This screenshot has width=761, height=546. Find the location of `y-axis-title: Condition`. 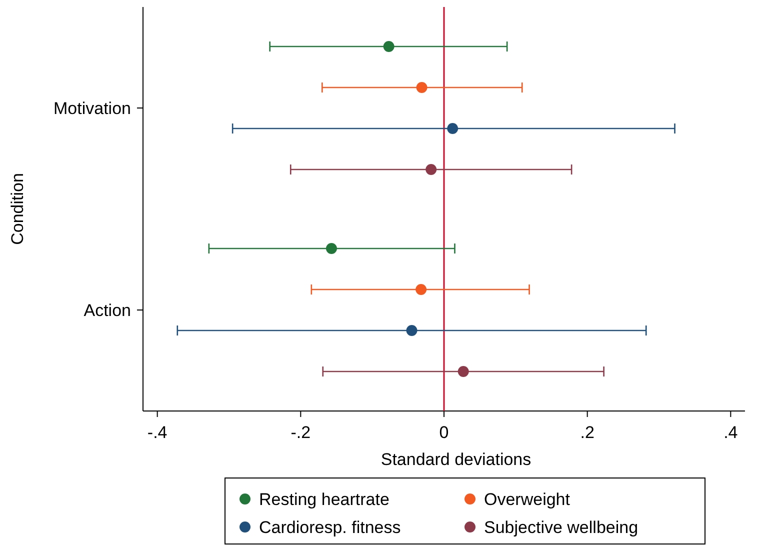

y-axis-title: Condition is located at coordinates (17, 209).